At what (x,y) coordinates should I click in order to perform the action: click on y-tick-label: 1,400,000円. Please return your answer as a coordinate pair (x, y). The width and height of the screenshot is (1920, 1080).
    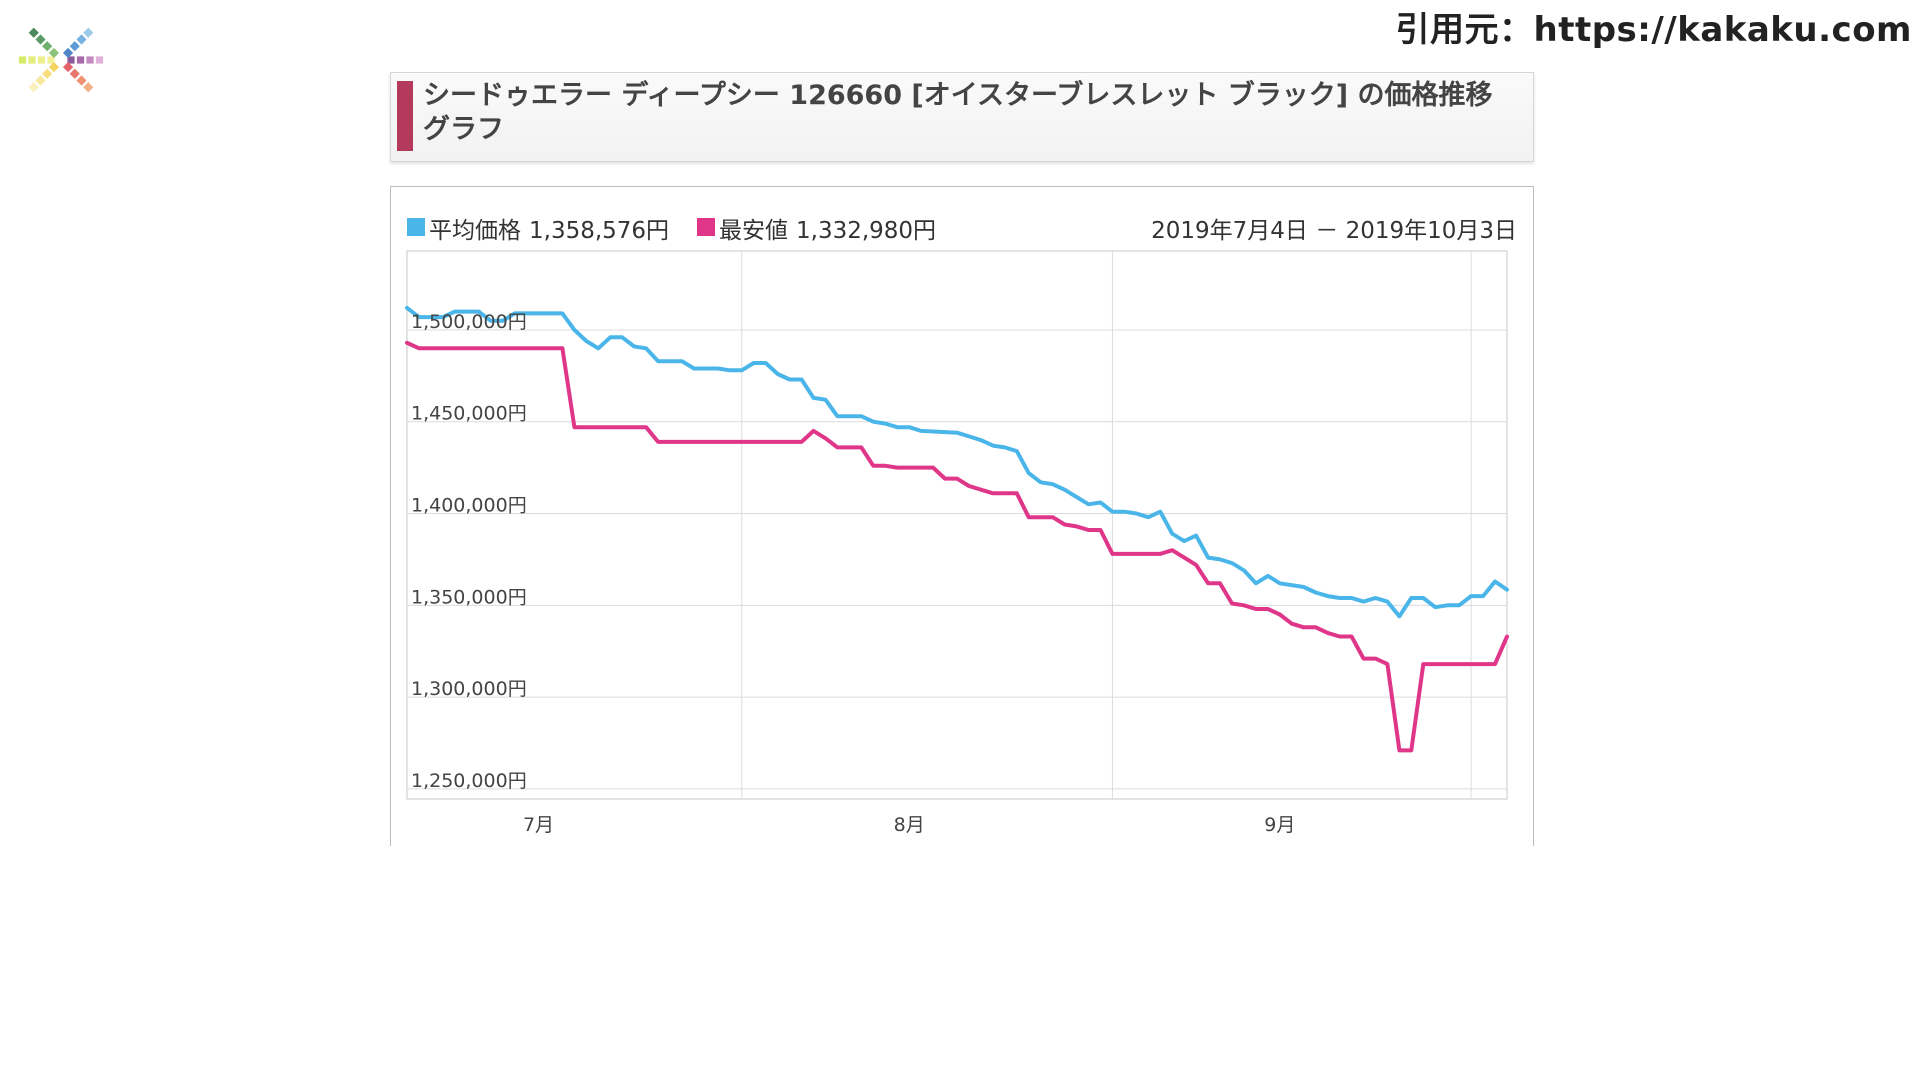
    Looking at the image, I should click on (469, 506).